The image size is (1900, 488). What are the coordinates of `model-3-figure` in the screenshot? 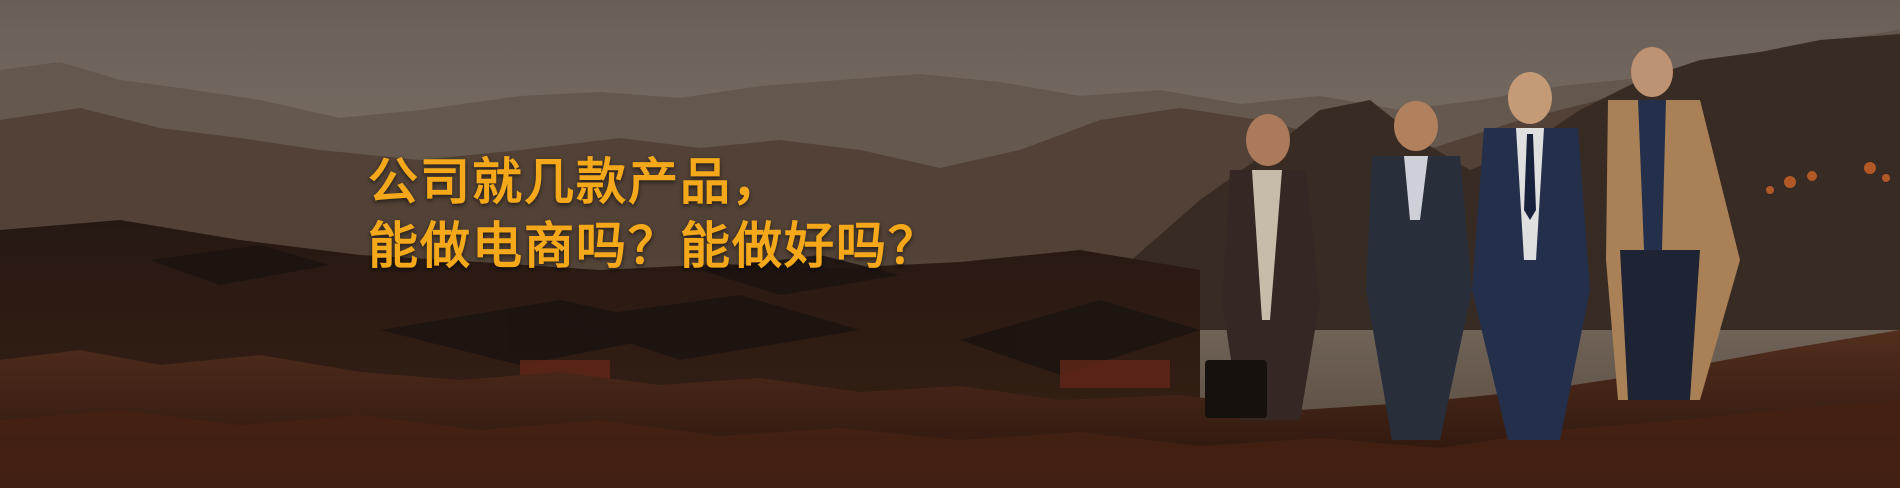 It's located at (1531, 256).